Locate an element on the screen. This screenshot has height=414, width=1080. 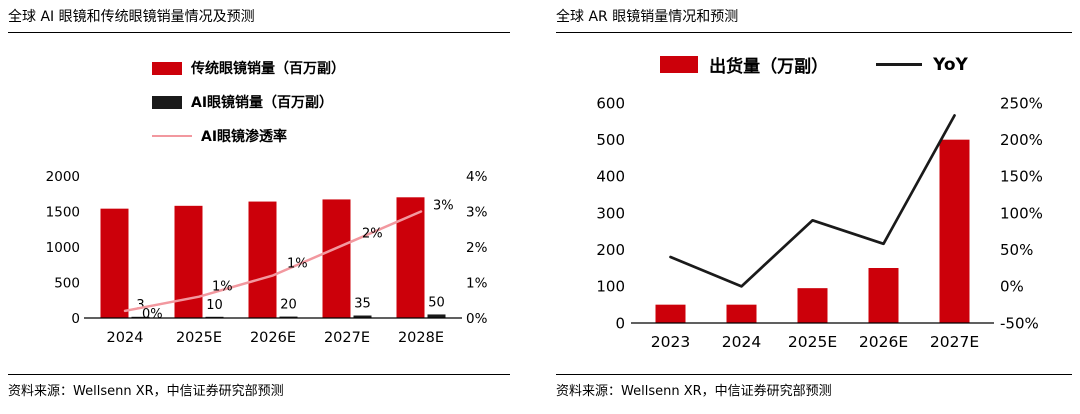
left-chart-source: 资料来源：Wellsenn XR，中信证券研究部预测 is located at coordinates (259, 387).